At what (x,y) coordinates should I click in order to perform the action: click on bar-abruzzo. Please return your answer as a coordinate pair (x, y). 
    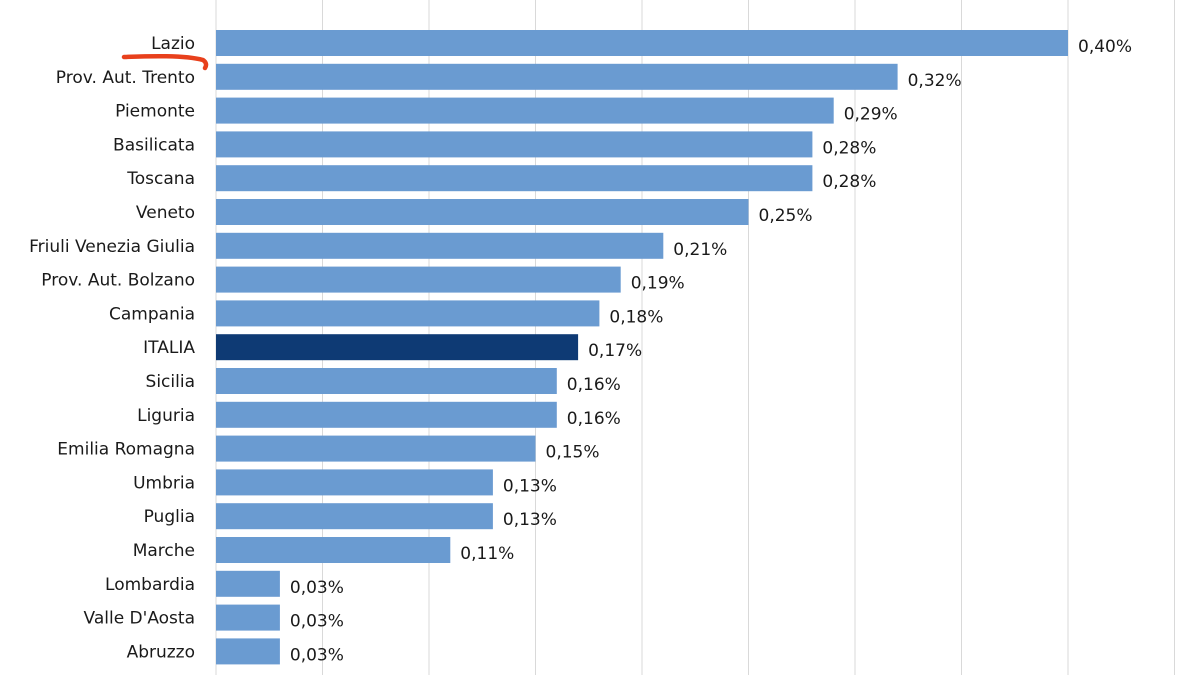
    Looking at the image, I should click on (248, 651).